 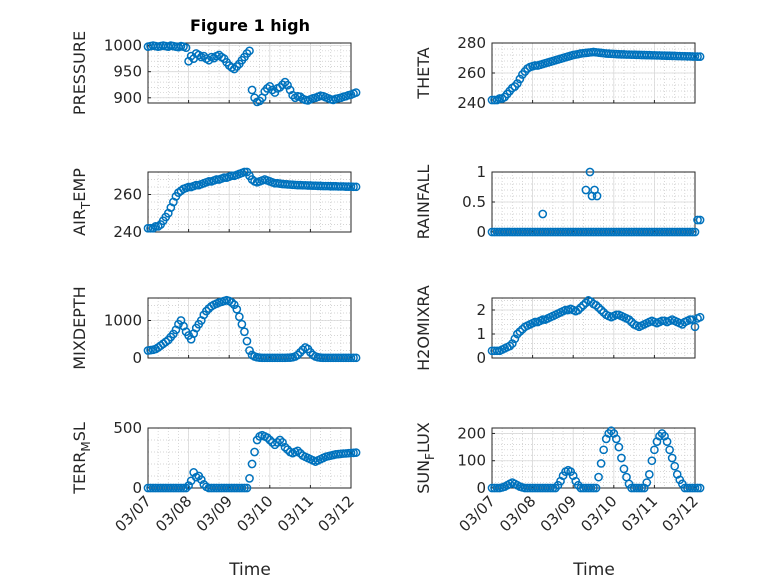 I want to click on y-tick-label: 1, so click(x=481, y=172).